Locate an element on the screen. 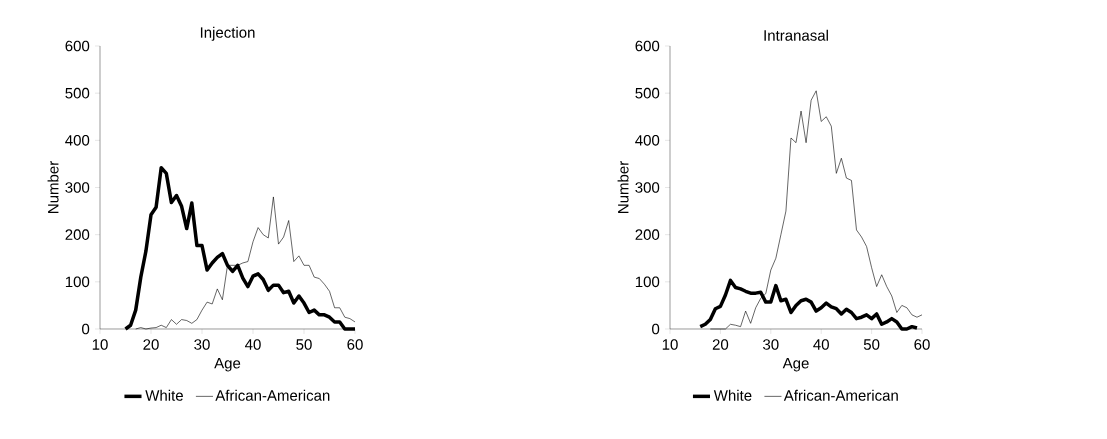  chart-title: Intranasal is located at coordinates (796, 35).